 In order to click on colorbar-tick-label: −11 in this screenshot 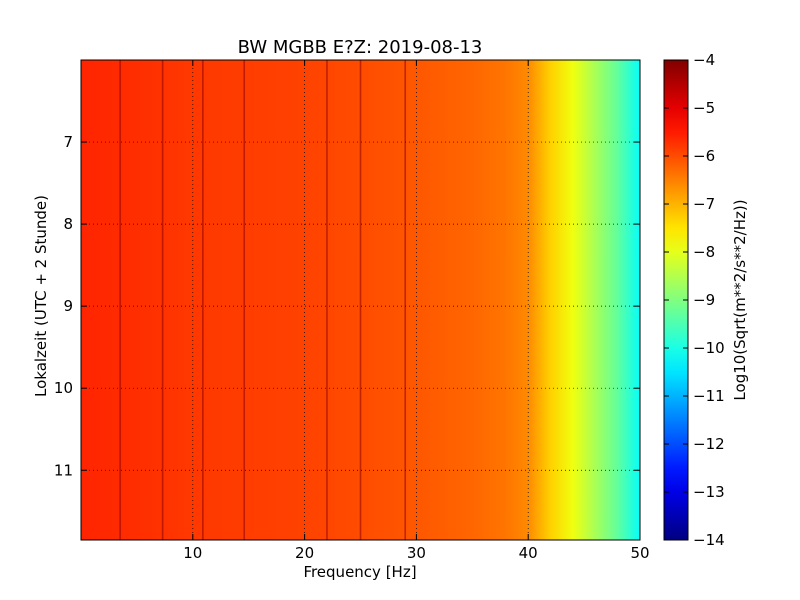, I will do `click(709, 396)`.